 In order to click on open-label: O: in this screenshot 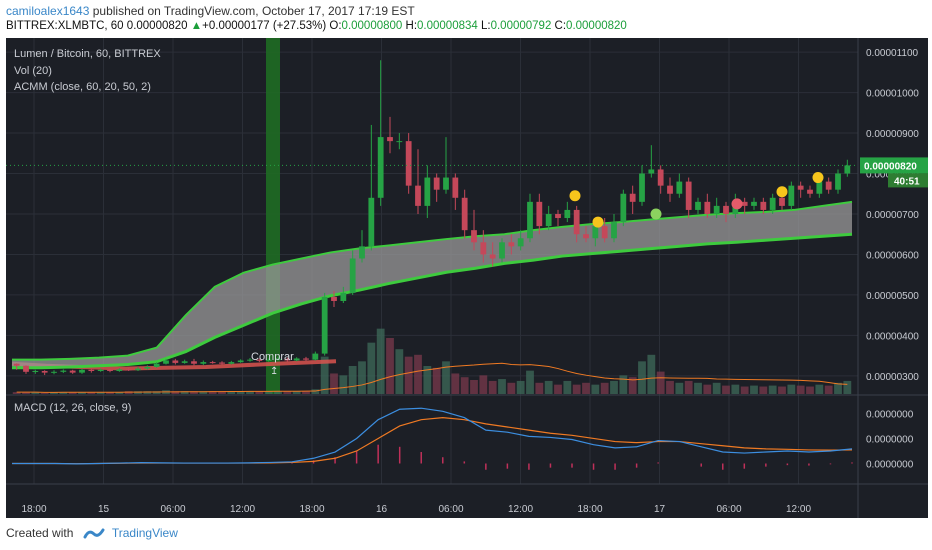, I will do `click(335, 26)`.